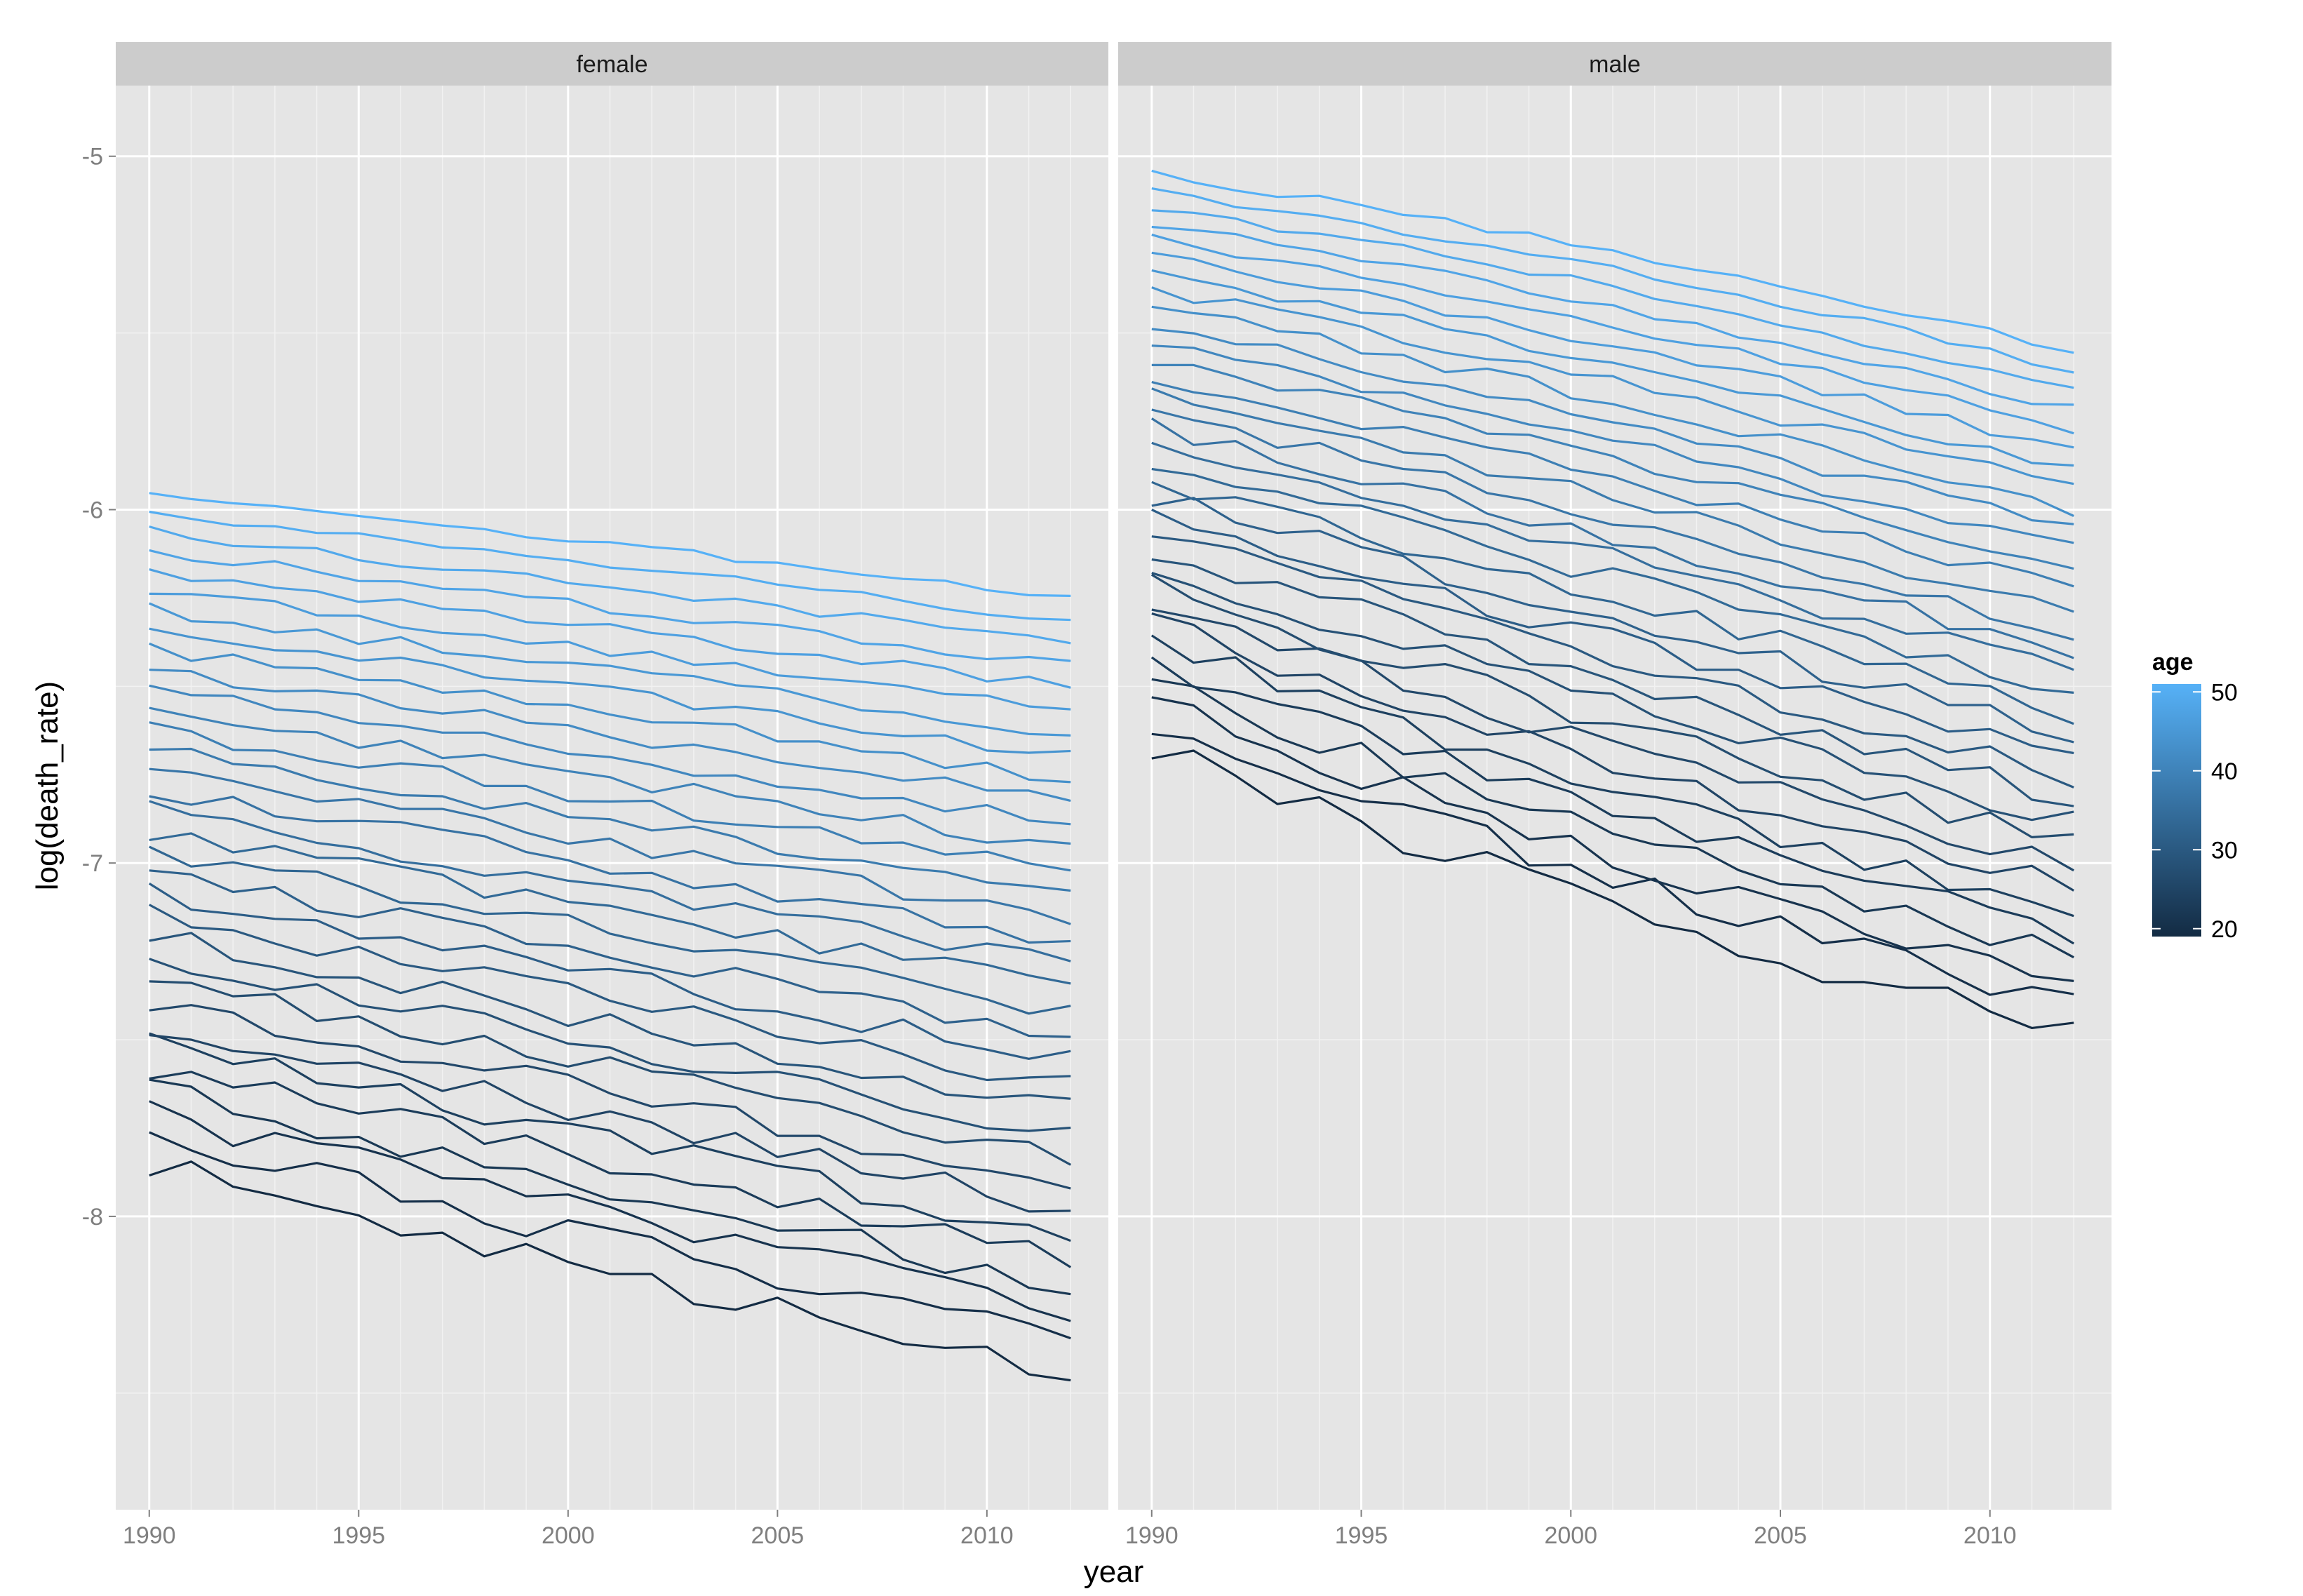 This screenshot has width=2303, height=1596. What do you see at coordinates (2224, 692) in the screenshot?
I see `legend-tick-label: 50` at bounding box center [2224, 692].